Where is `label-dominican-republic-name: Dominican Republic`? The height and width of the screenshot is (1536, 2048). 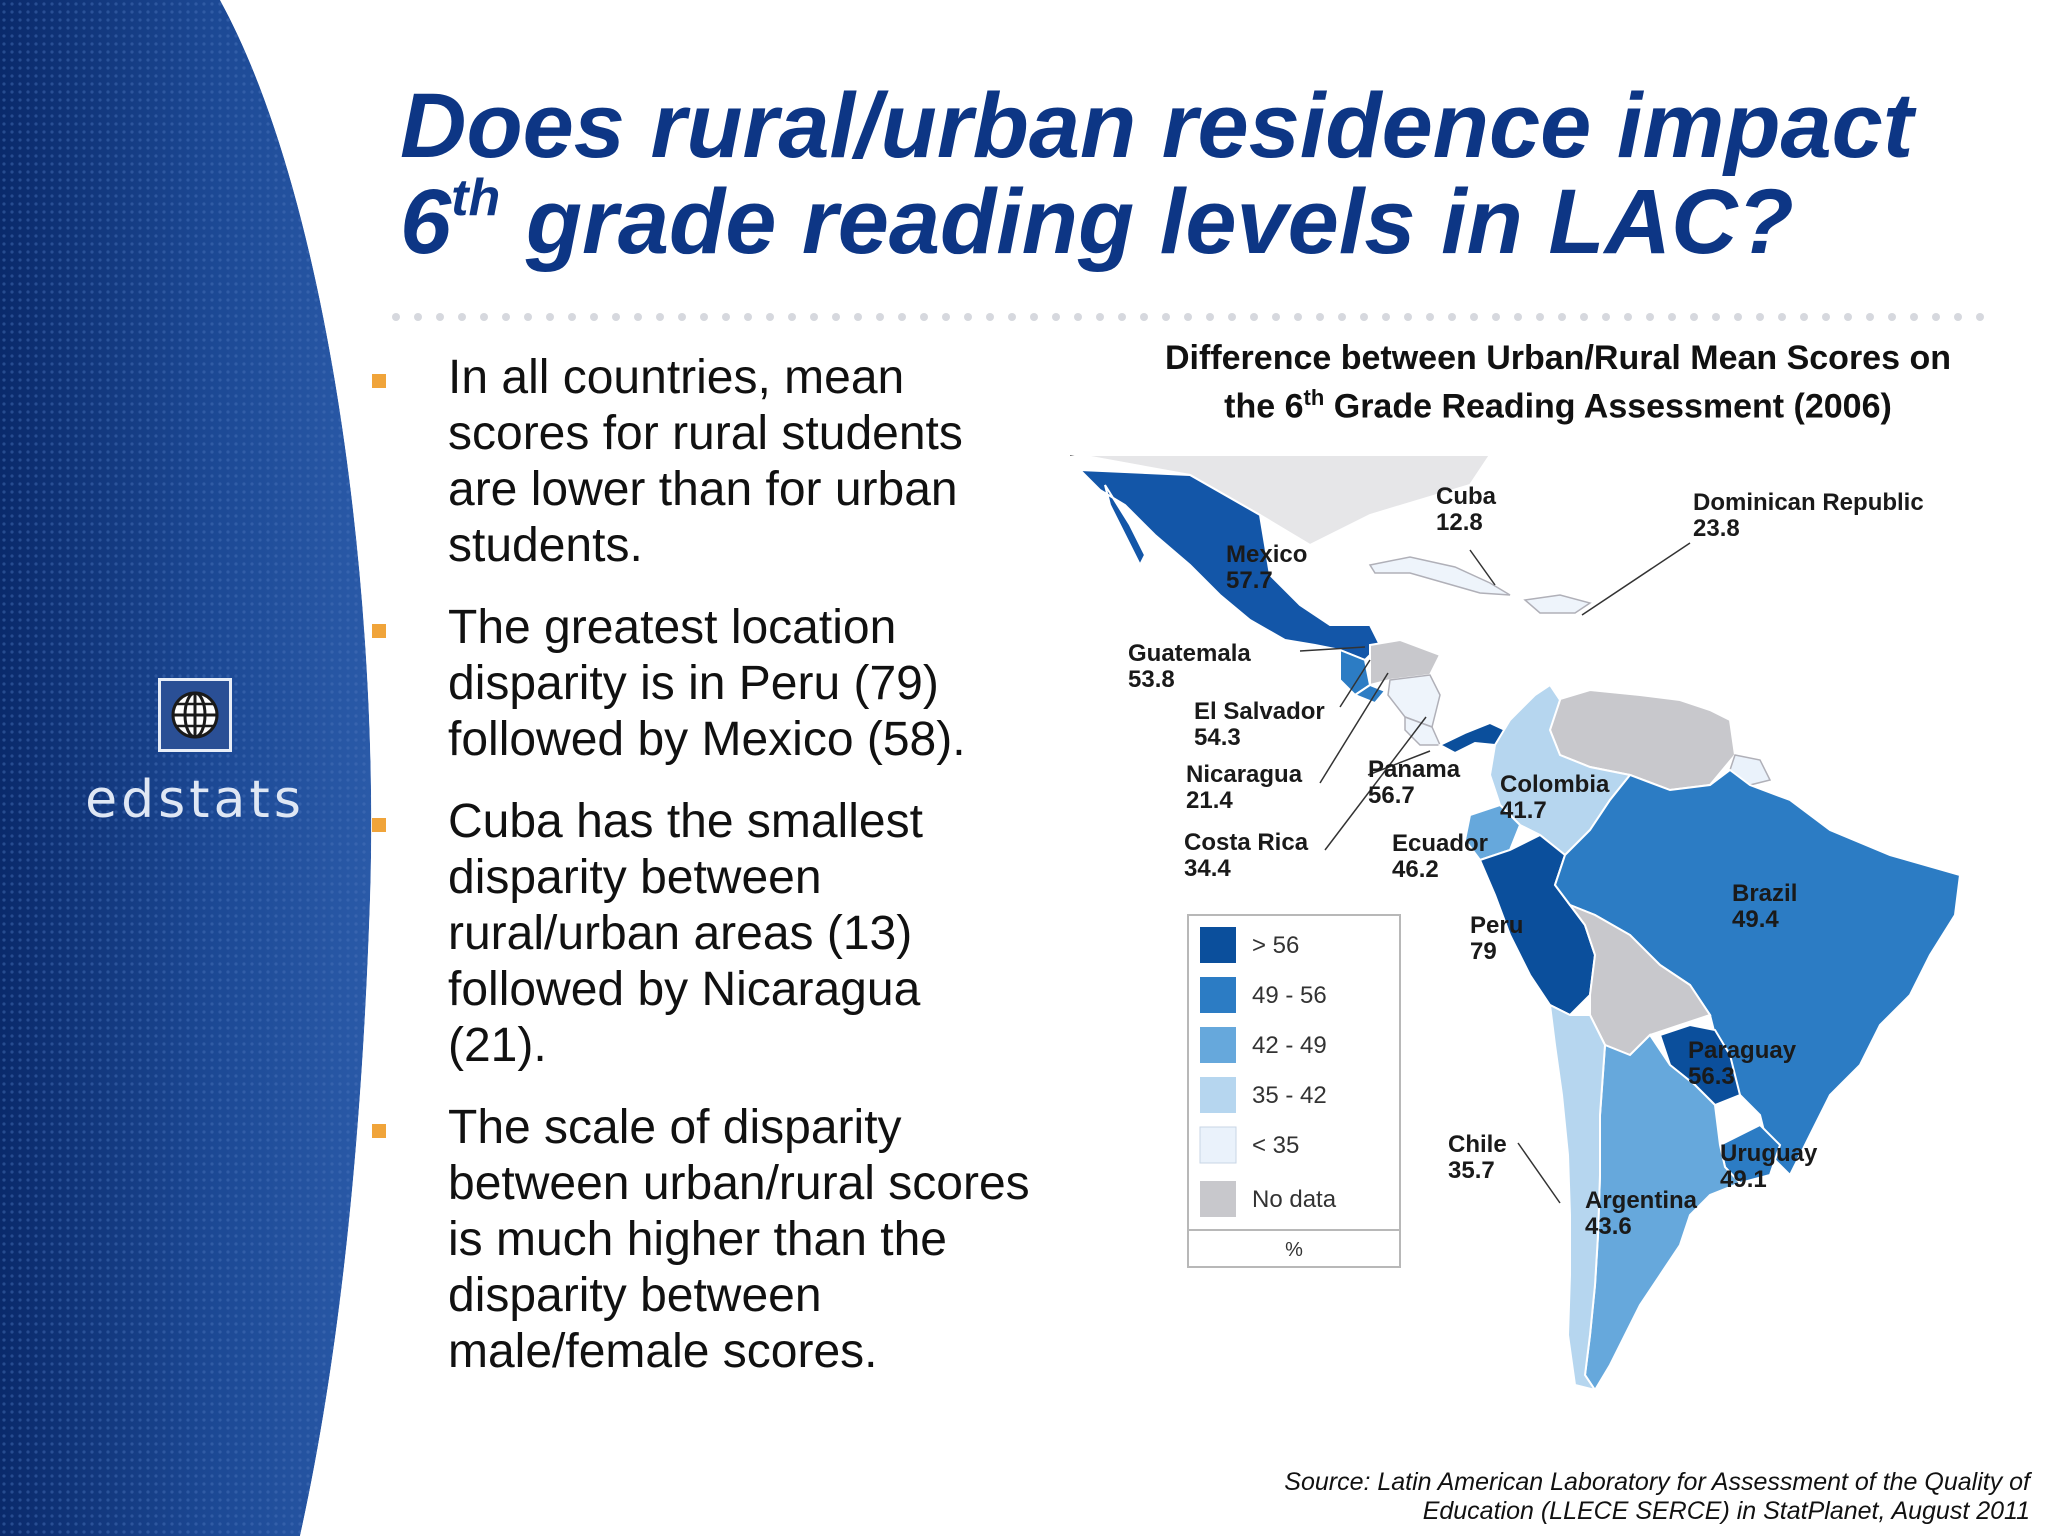 label-dominican-republic-name: Dominican Republic is located at coordinates (1808, 502).